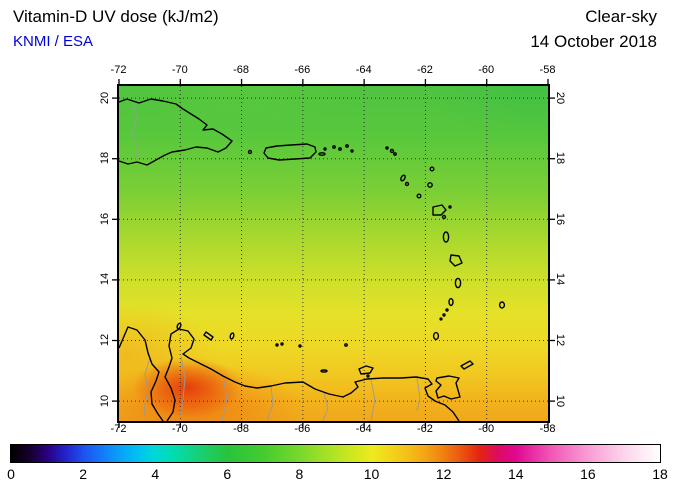 The height and width of the screenshot is (490, 675). I want to click on island-aruba, so click(179, 326).